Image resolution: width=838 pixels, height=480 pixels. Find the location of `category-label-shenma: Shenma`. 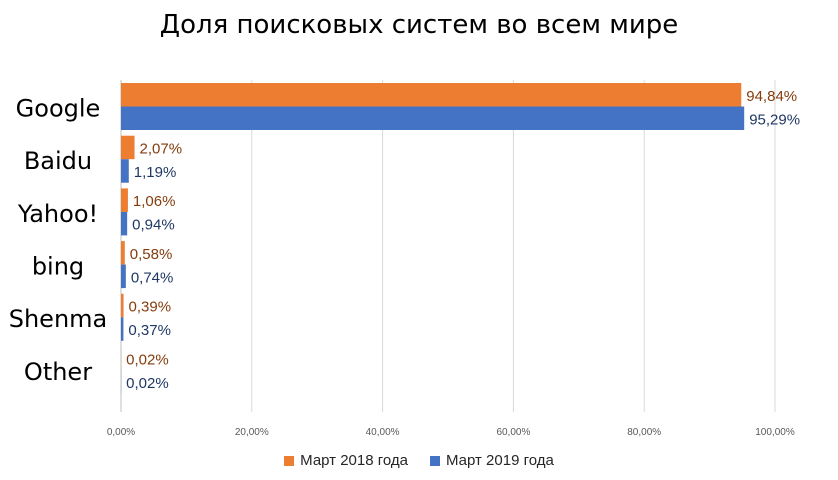

category-label-shenma: Shenma is located at coordinates (58, 319).